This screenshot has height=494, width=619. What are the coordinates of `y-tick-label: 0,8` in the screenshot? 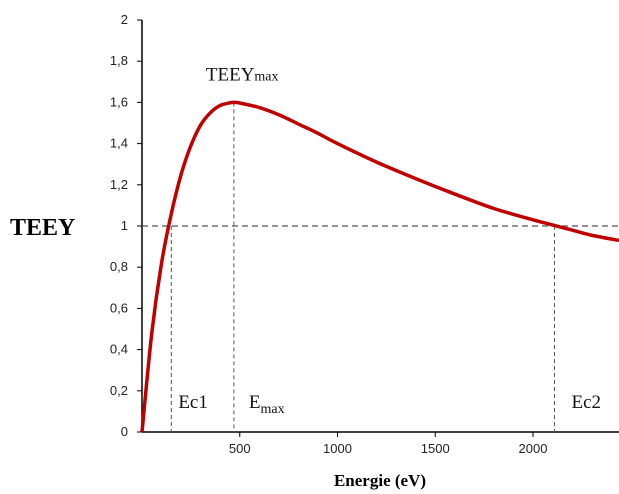 It's located at (119, 266).